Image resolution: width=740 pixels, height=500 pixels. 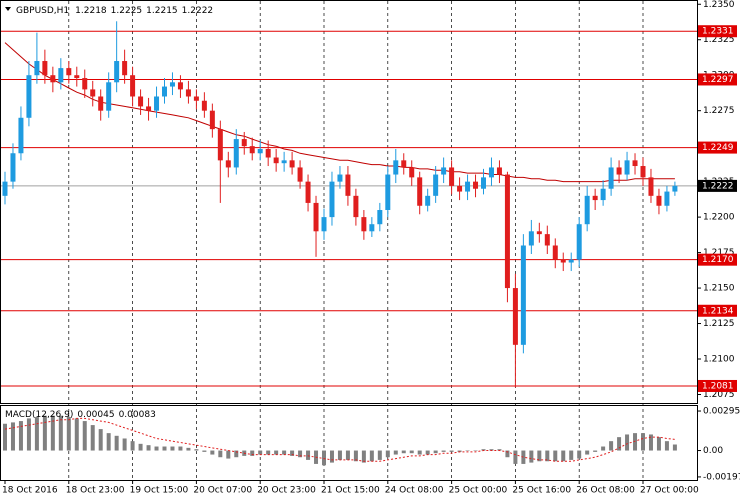 I want to click on level-label: 1.2249, so click(x=718, y=148).